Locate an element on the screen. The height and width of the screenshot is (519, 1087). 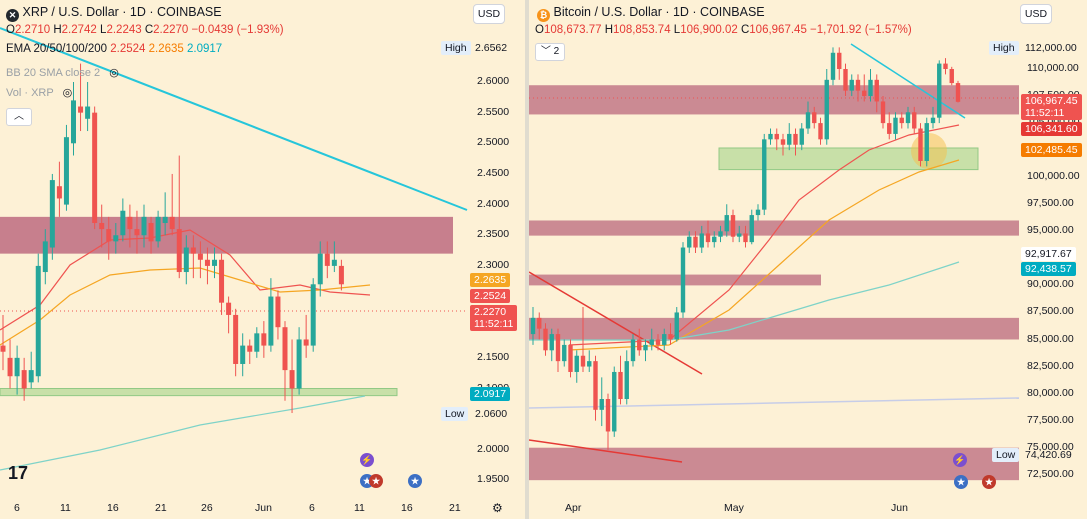
ema50-value: 2.2635 is located at coordinates (166, 49).